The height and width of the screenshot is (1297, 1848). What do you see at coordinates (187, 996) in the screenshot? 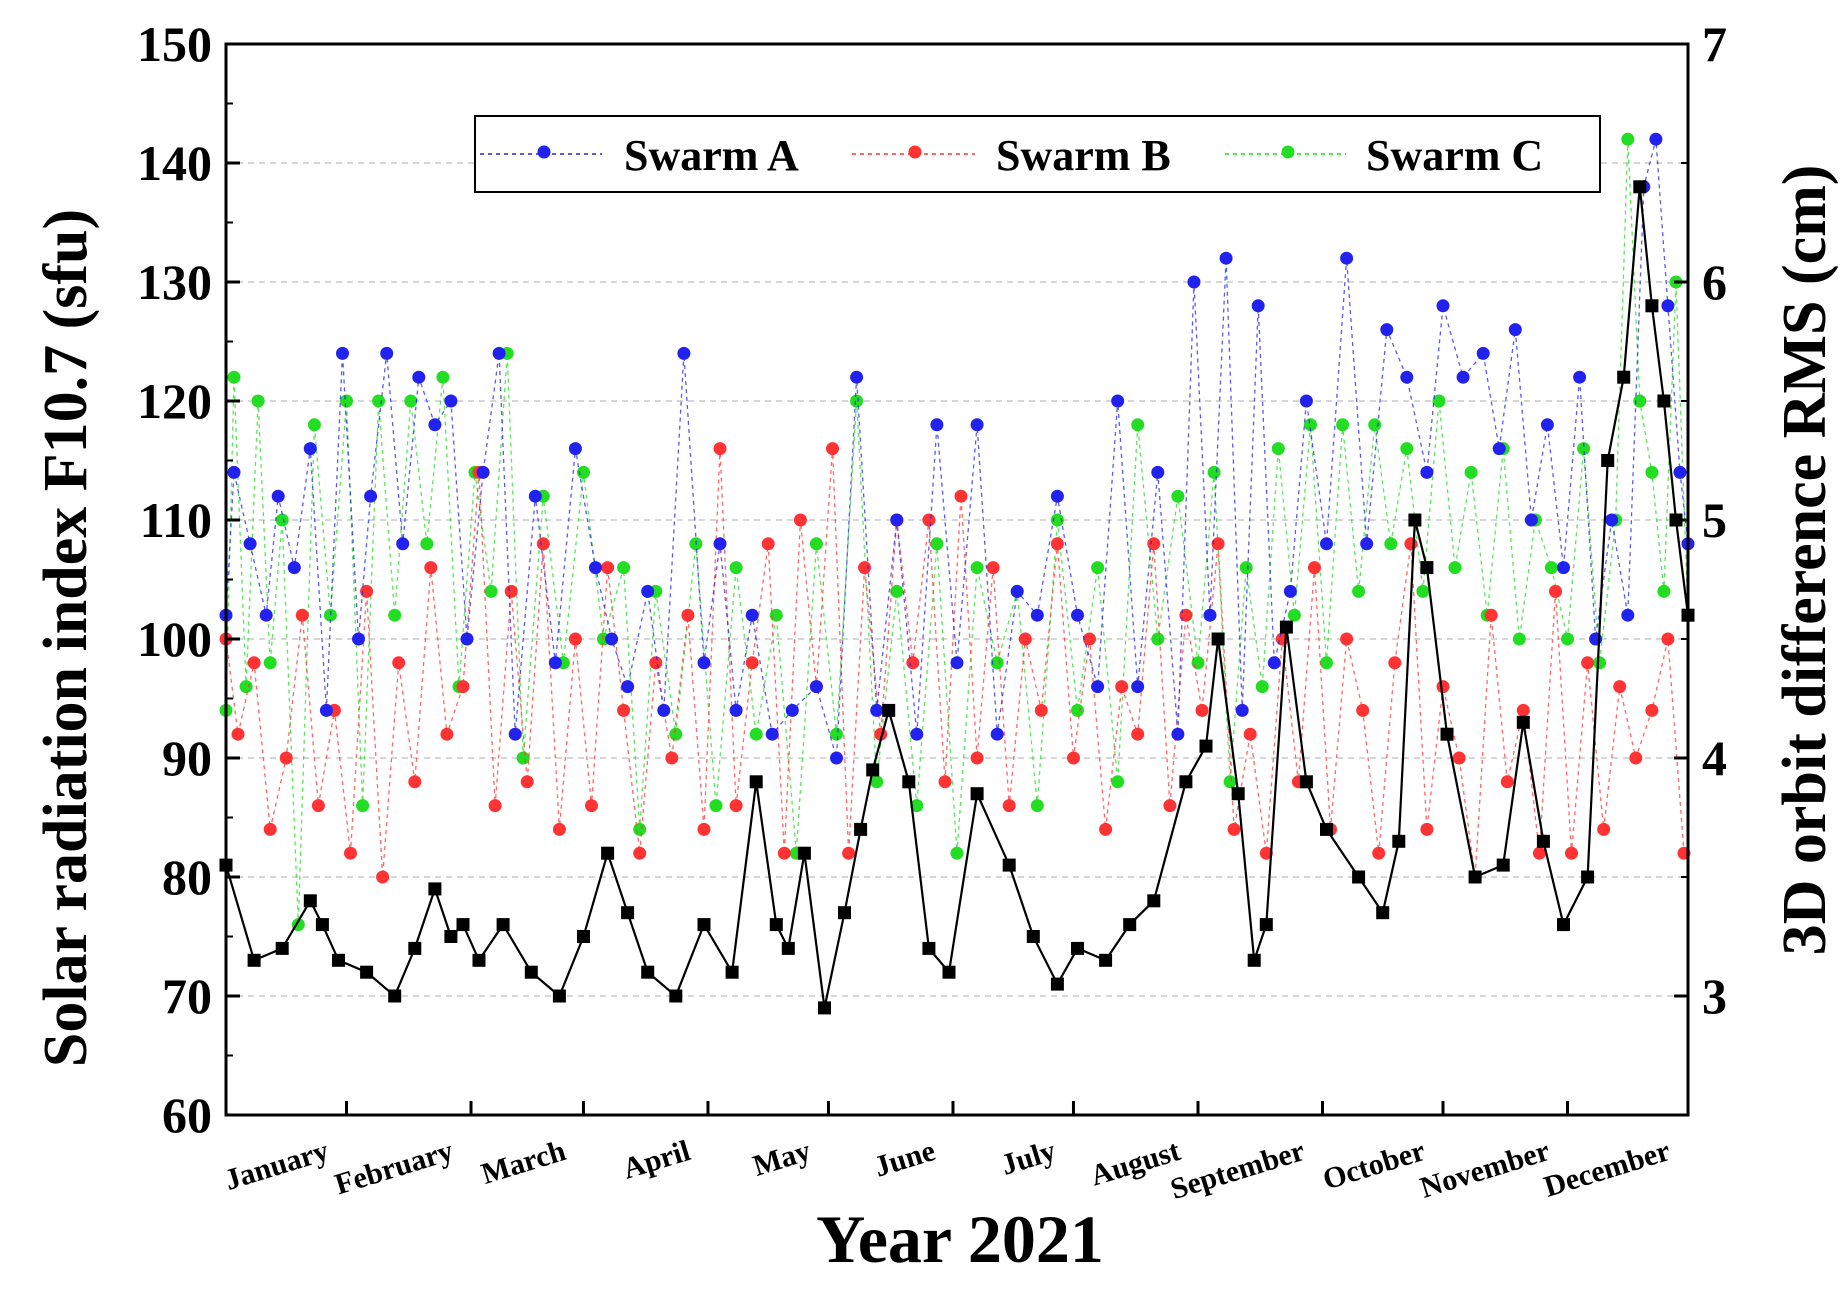
I see `y-left-tick-label: 70` at bounding box center [187, 996].